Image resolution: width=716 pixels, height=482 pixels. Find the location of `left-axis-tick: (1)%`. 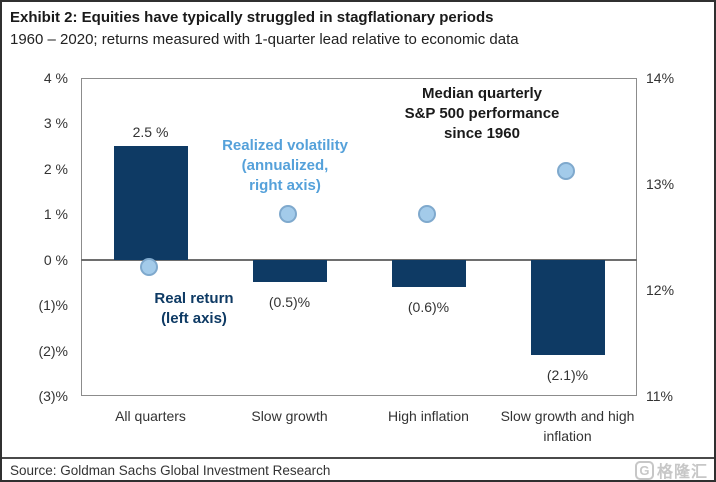

left-axis-tick: (1)% is located at coordinates (53, 305).